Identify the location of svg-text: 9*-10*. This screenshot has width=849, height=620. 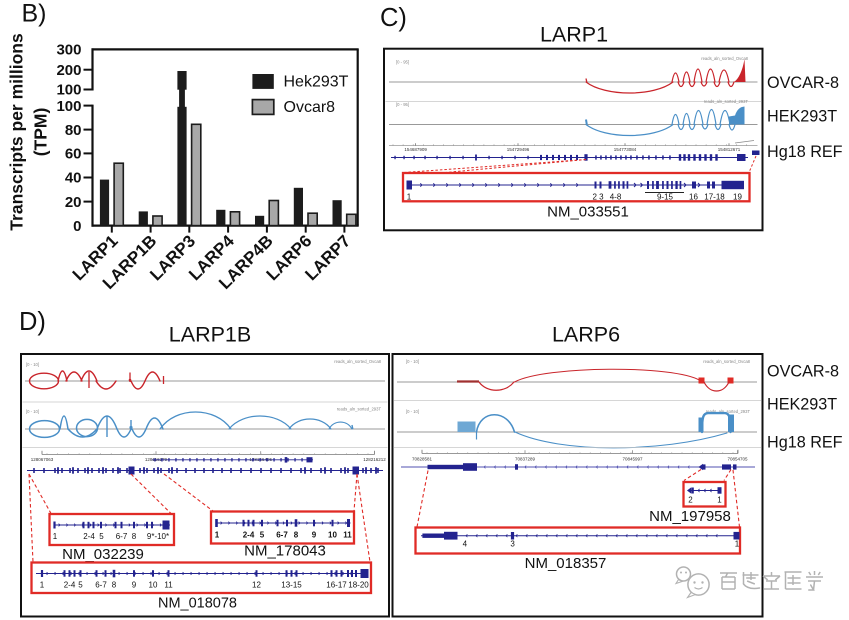
(158, 536).